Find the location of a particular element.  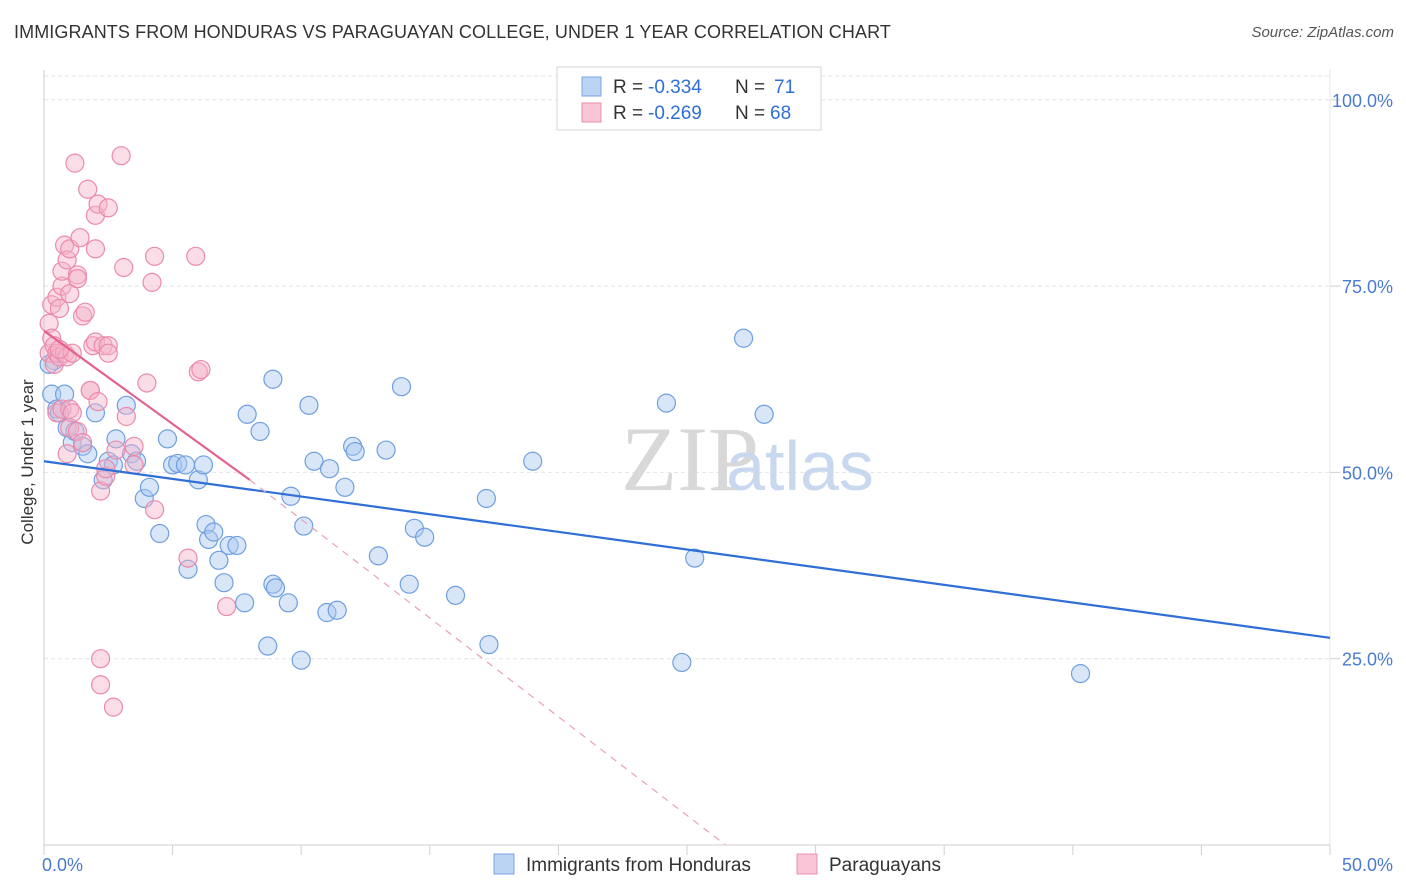

y-tick-label-2: 75.0% is located at coordinates (1367, 287).